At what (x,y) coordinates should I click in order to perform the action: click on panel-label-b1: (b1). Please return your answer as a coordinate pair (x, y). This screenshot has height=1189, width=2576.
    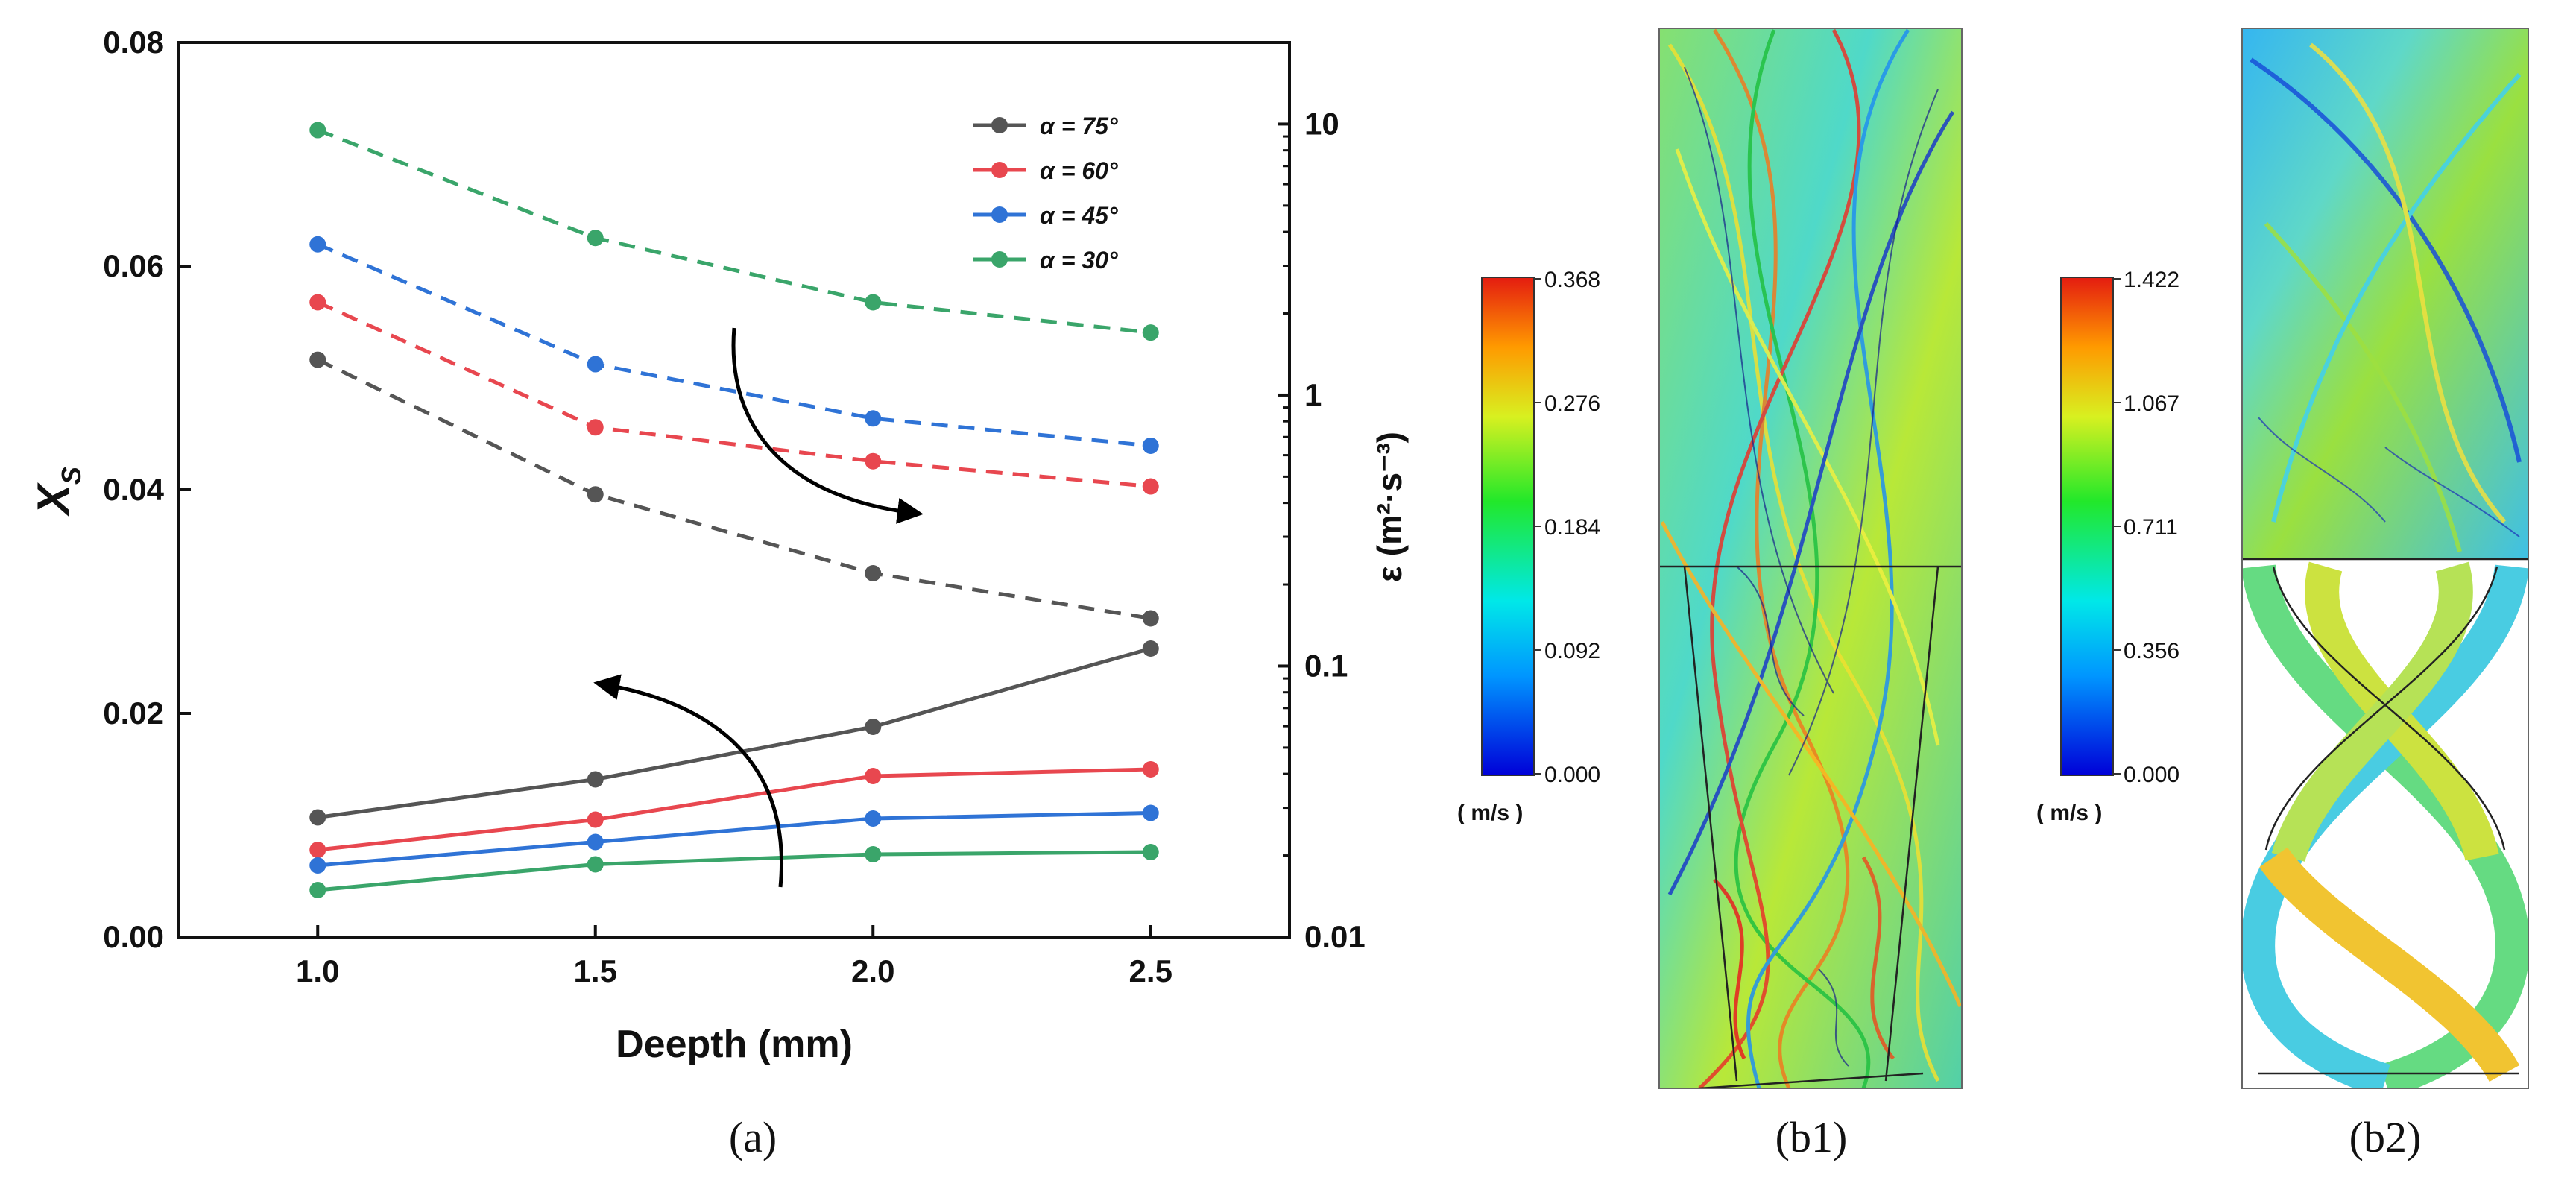
    Looking at the image, I should click on (1811, 1137).